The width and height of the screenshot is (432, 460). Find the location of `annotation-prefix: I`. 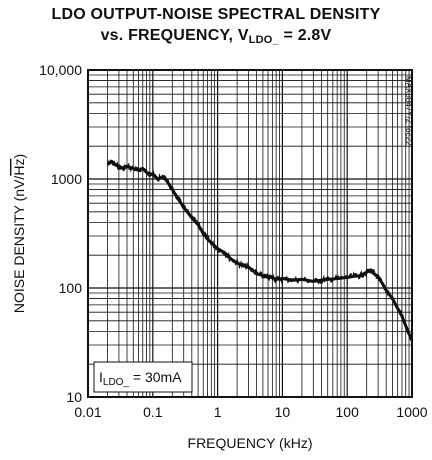

annotation-prefix: I is located at coordinates (101, 377).